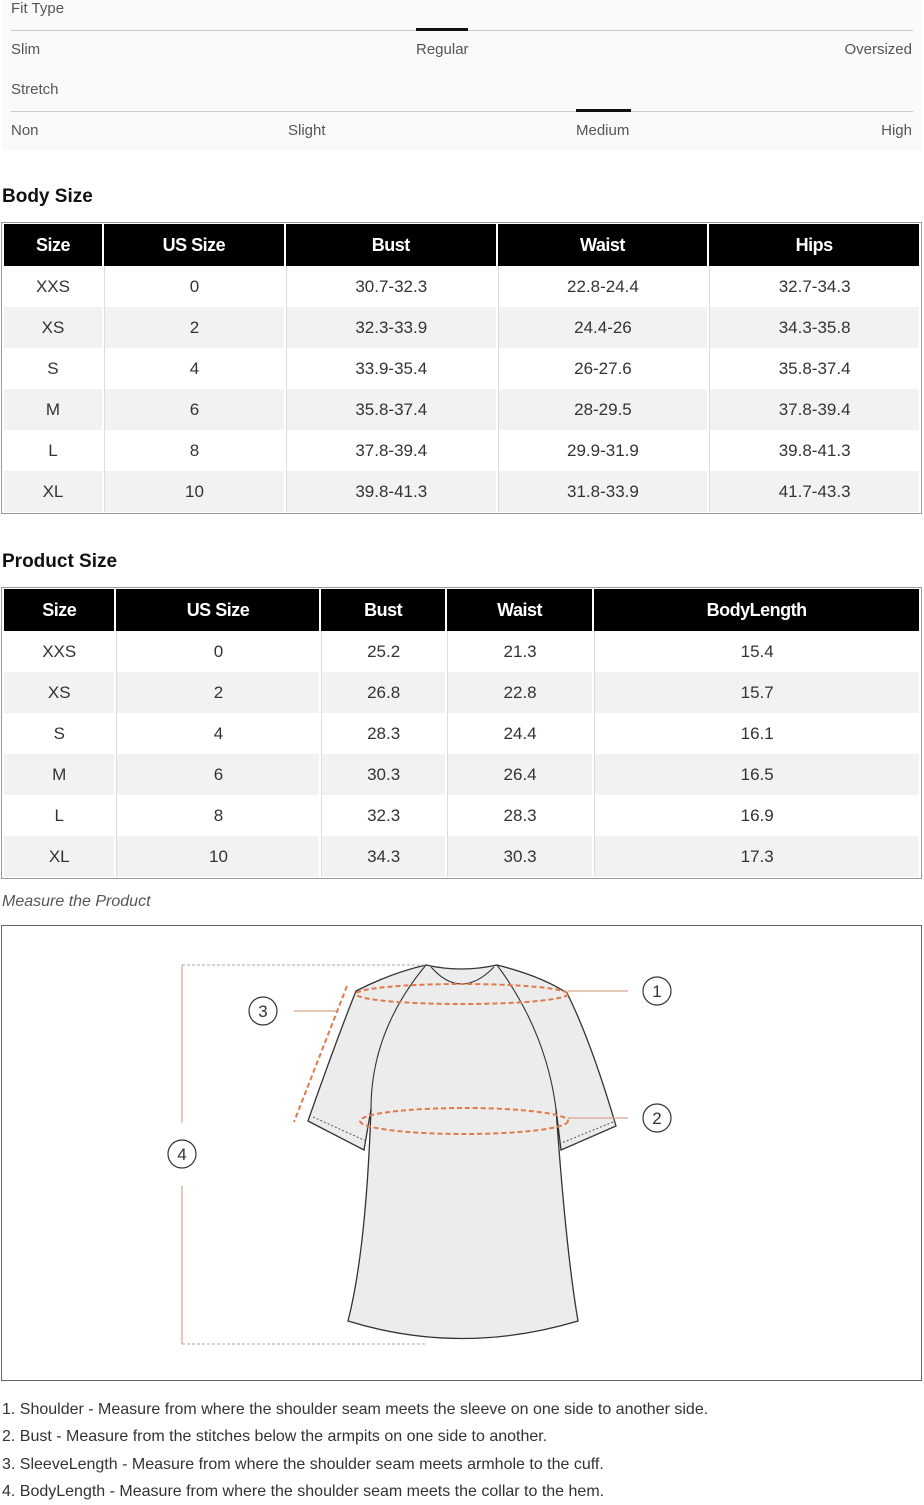 This screenshot has height=1505, width=924. Describe the element at coordinates (382, 815) in the screenshot. I see `table-cell: 32.3` at that location.